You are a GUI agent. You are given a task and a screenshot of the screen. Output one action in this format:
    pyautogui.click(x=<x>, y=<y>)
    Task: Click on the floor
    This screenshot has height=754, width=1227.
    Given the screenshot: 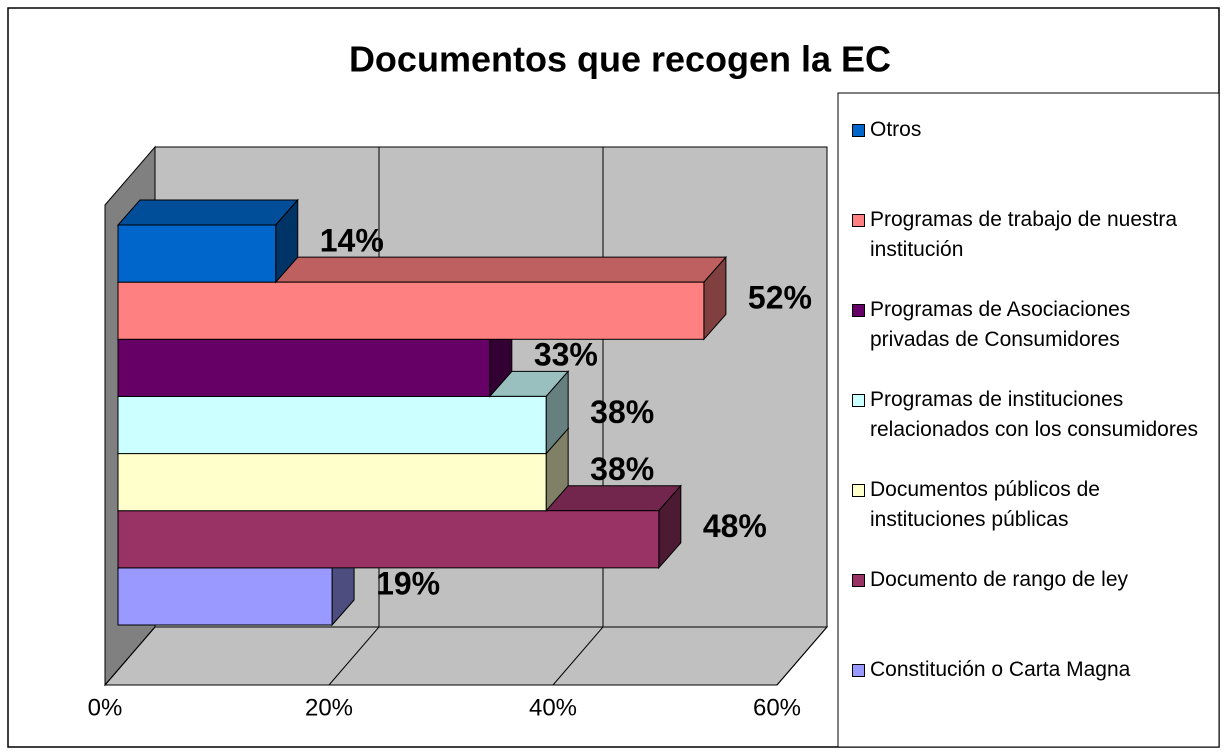 What is the action you would take?
    pyautogui.click(x=466, y=656)
    